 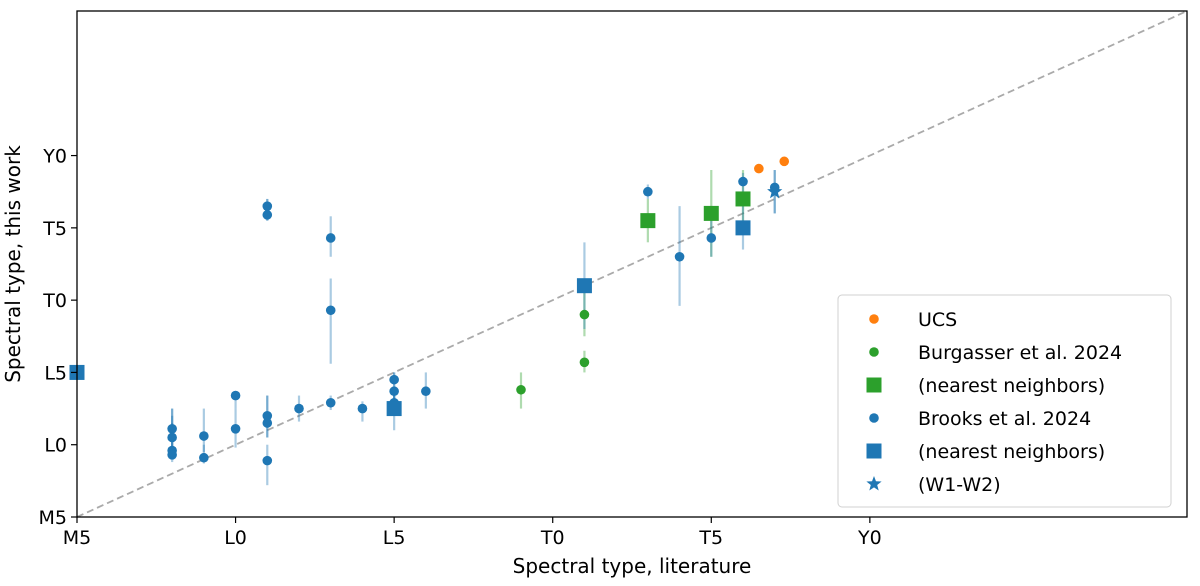 What do you see at coordinates (552, 538) in the screenshot?
I see `x-tick-label: T0` at bounding box center [552, 538].